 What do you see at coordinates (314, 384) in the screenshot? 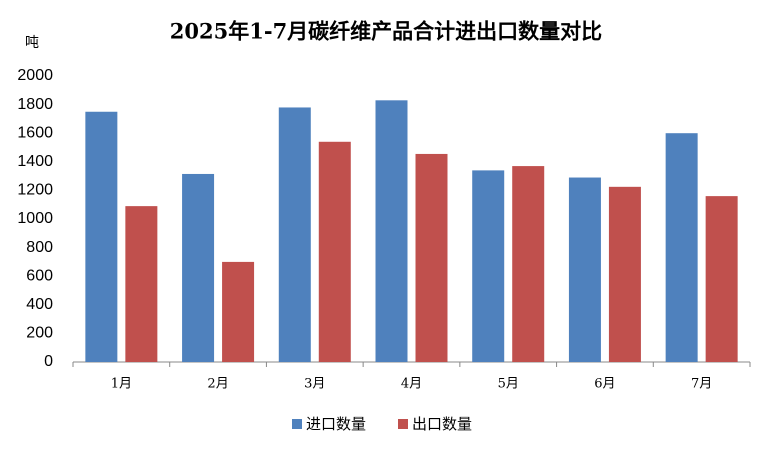
I see `x-tick-label: 3月` at bounding box center [314, 384].